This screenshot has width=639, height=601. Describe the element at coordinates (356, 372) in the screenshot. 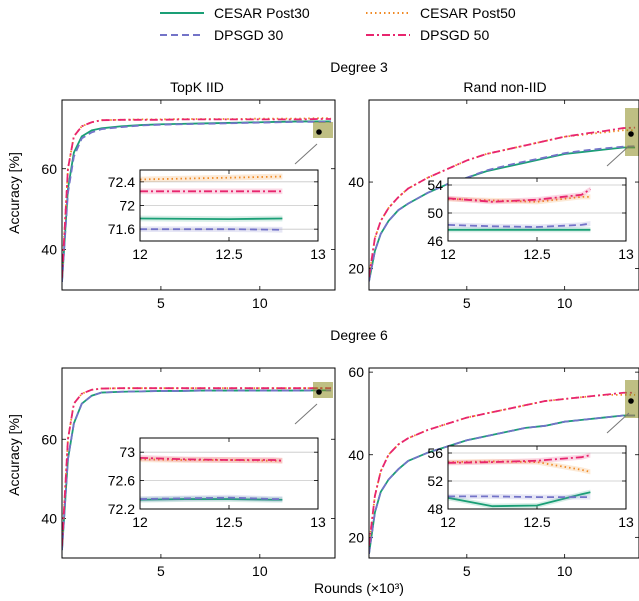

I see `panel-4-y-tick-label: 60` at that location.